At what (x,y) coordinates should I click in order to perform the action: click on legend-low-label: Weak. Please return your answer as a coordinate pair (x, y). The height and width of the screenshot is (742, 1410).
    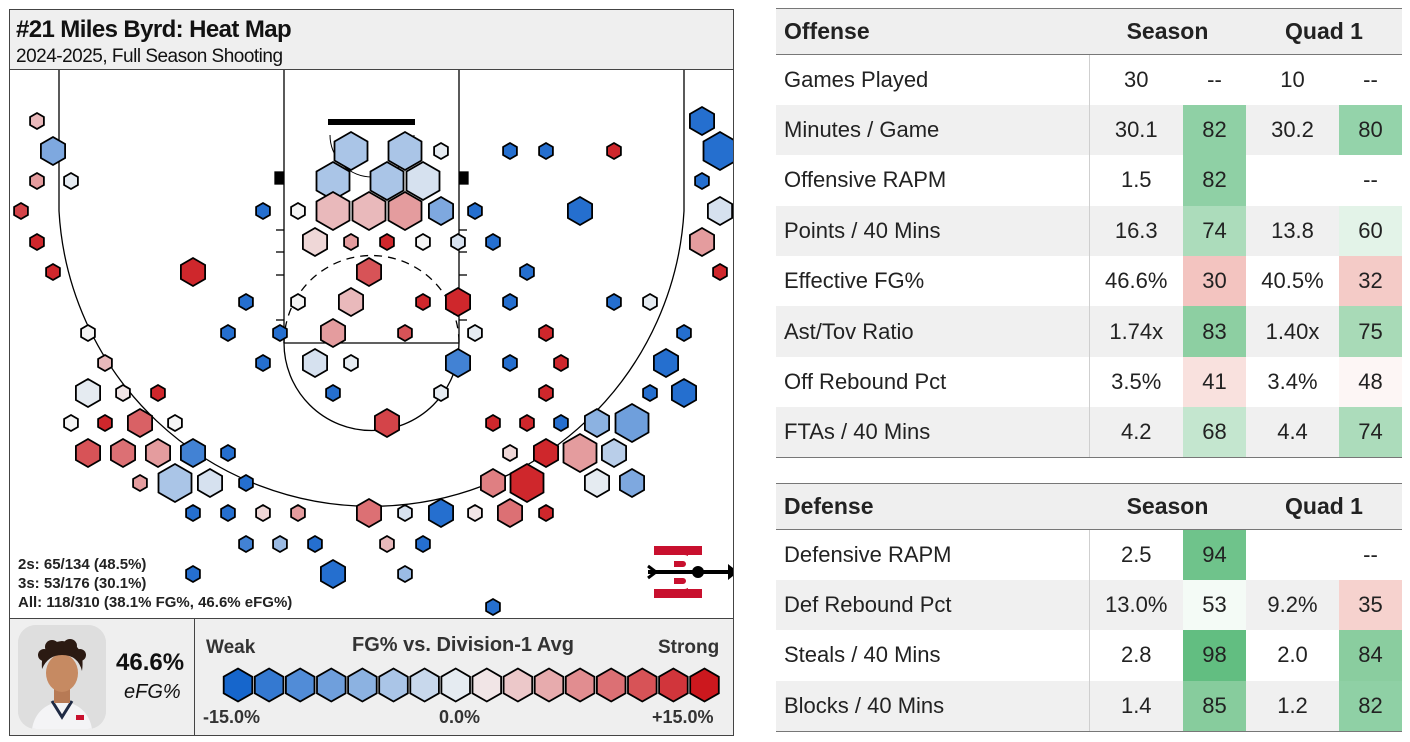
    Looking at the image, I should click on (231, 647).